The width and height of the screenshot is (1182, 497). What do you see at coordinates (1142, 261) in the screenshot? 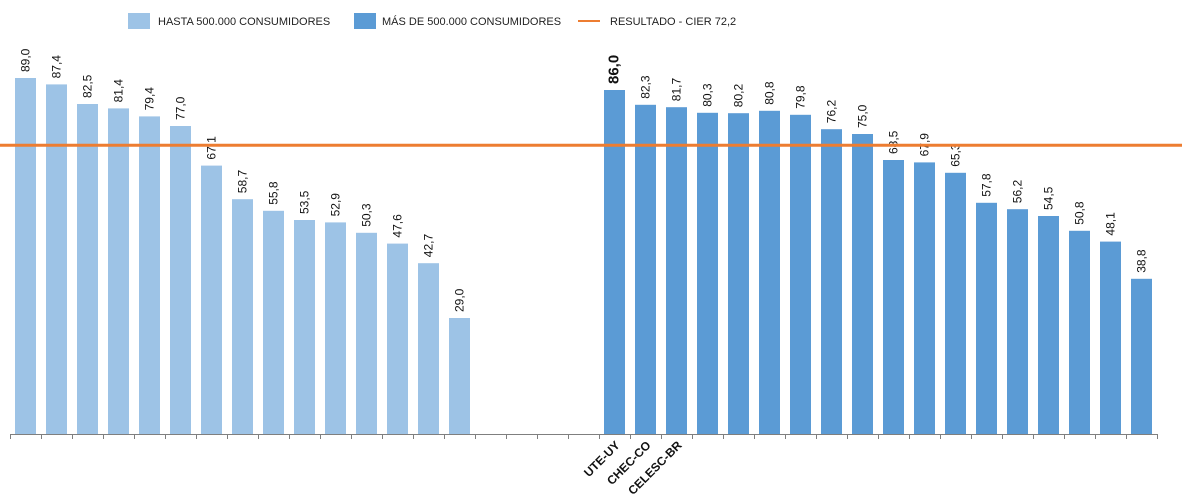
I see `value-label-mas-18: 38,8` at bounding box center [1142, 261].